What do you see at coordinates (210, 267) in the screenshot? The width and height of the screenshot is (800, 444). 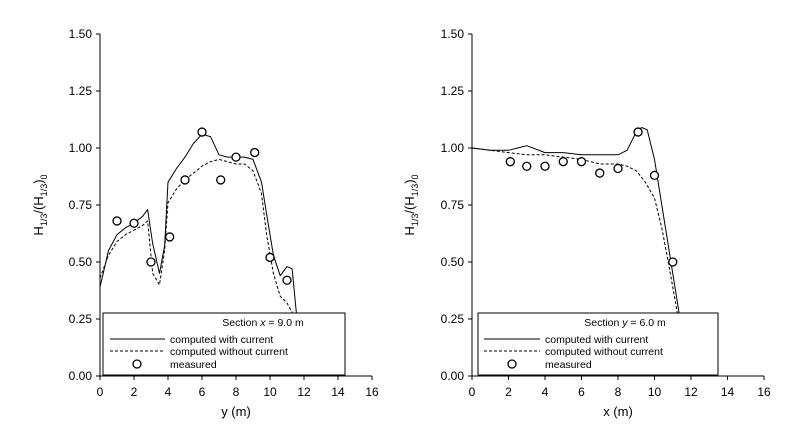 I see `left-without-current-line` at bounding box center [210, 267].